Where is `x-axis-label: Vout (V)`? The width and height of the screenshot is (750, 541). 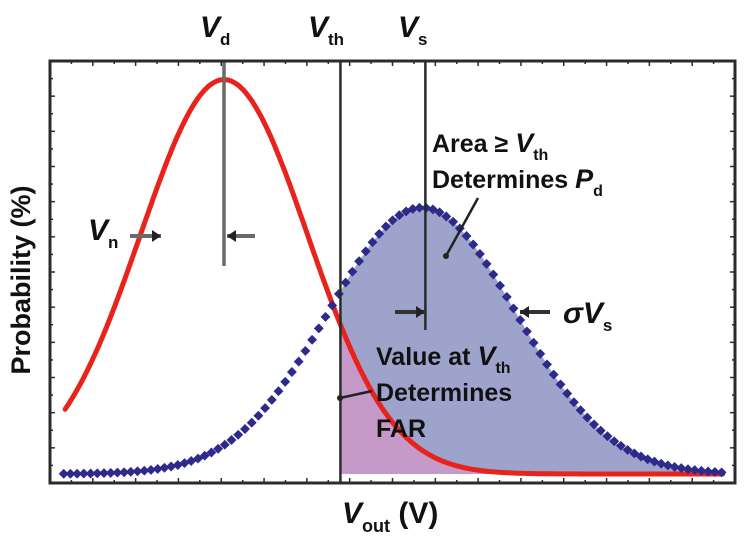 x-axis-label: Vout (V) is located at coordinates (390, 516).